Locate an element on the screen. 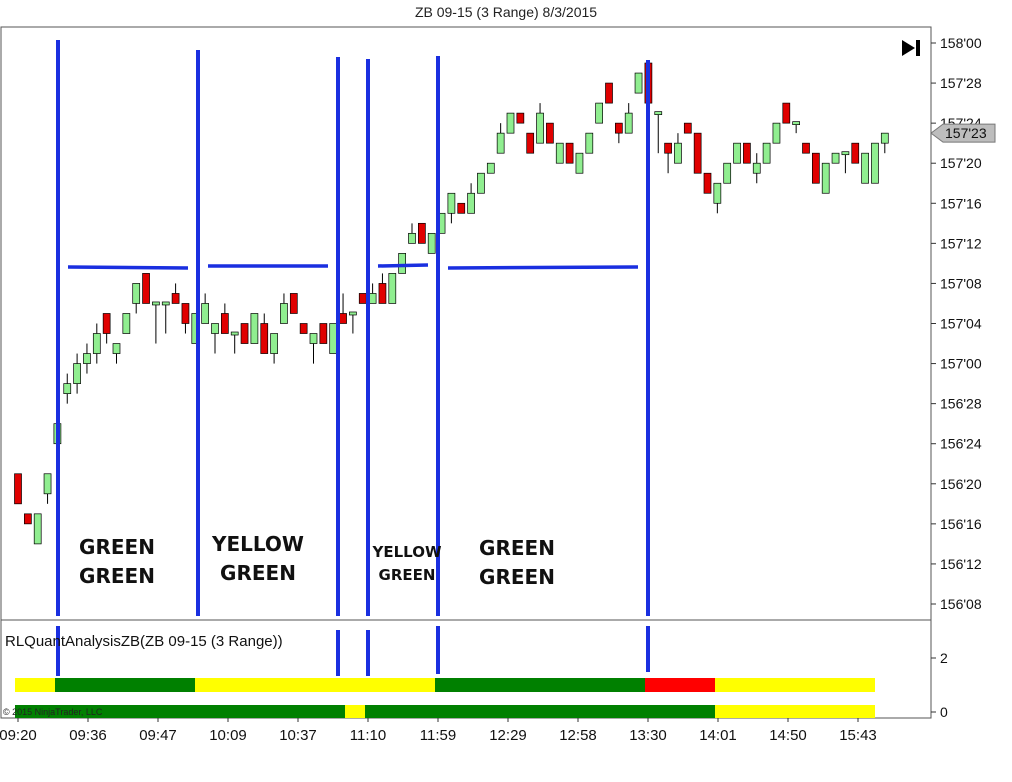 This screenshot has width=1012, height=782. annotation-text: YELLOW is located at coordinates (257, 544).